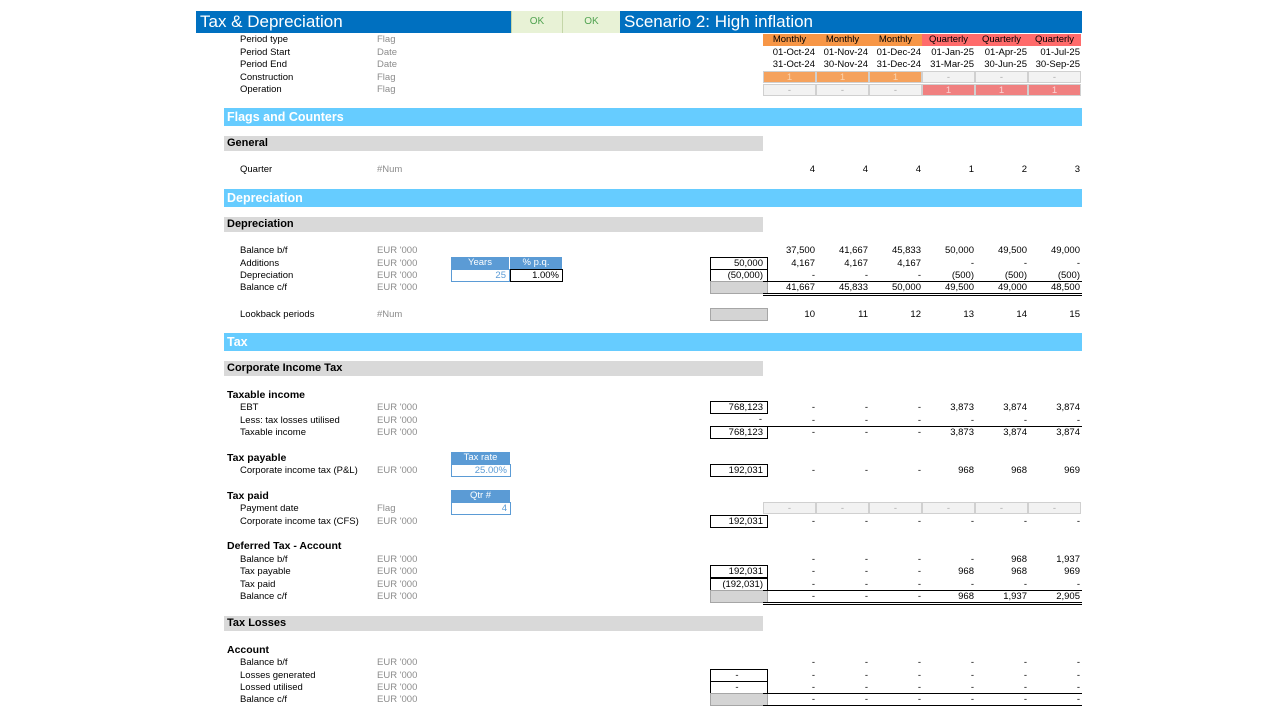 The width and height of the screenshot is (1280, 720). Describe the element at coordinates (845, 52) in the screenshot. I see `period-start-cell: 01-Nov-24` at that location.